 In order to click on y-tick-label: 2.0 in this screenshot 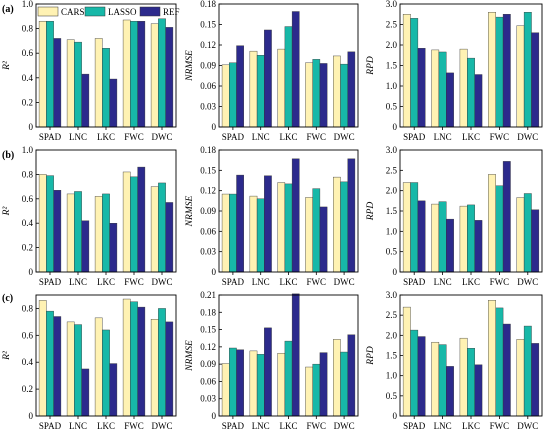, I will do `click(392, 191)`.